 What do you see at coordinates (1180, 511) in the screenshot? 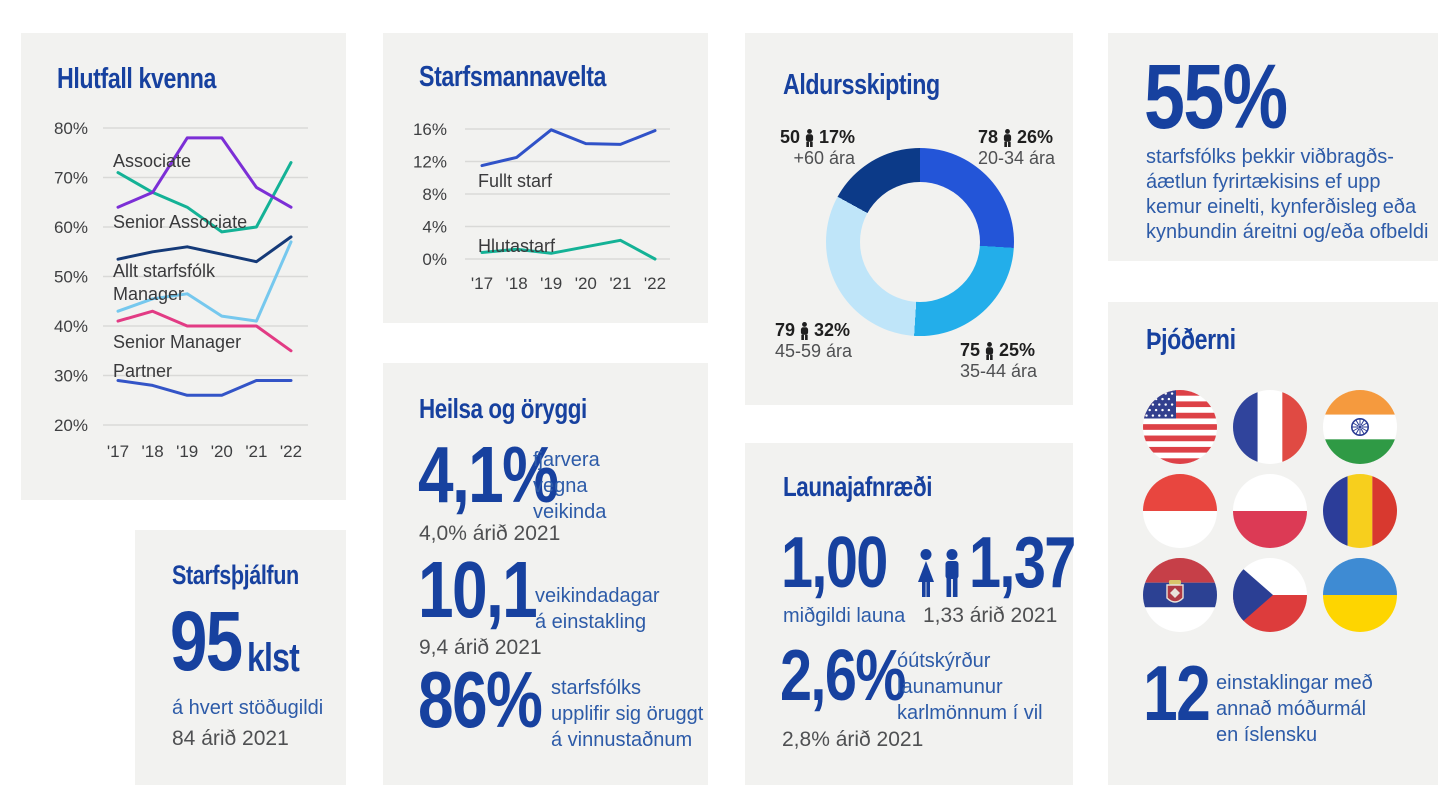
I see `flag-indonesia` at bounding box center [1180, 511].